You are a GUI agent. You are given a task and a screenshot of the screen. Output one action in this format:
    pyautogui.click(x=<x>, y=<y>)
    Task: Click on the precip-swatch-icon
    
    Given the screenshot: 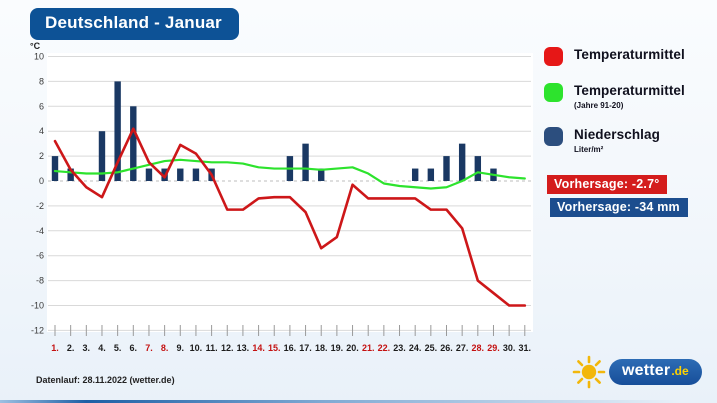 What is the action you would take?
    pyautogui.click(x=553, y=136)
    